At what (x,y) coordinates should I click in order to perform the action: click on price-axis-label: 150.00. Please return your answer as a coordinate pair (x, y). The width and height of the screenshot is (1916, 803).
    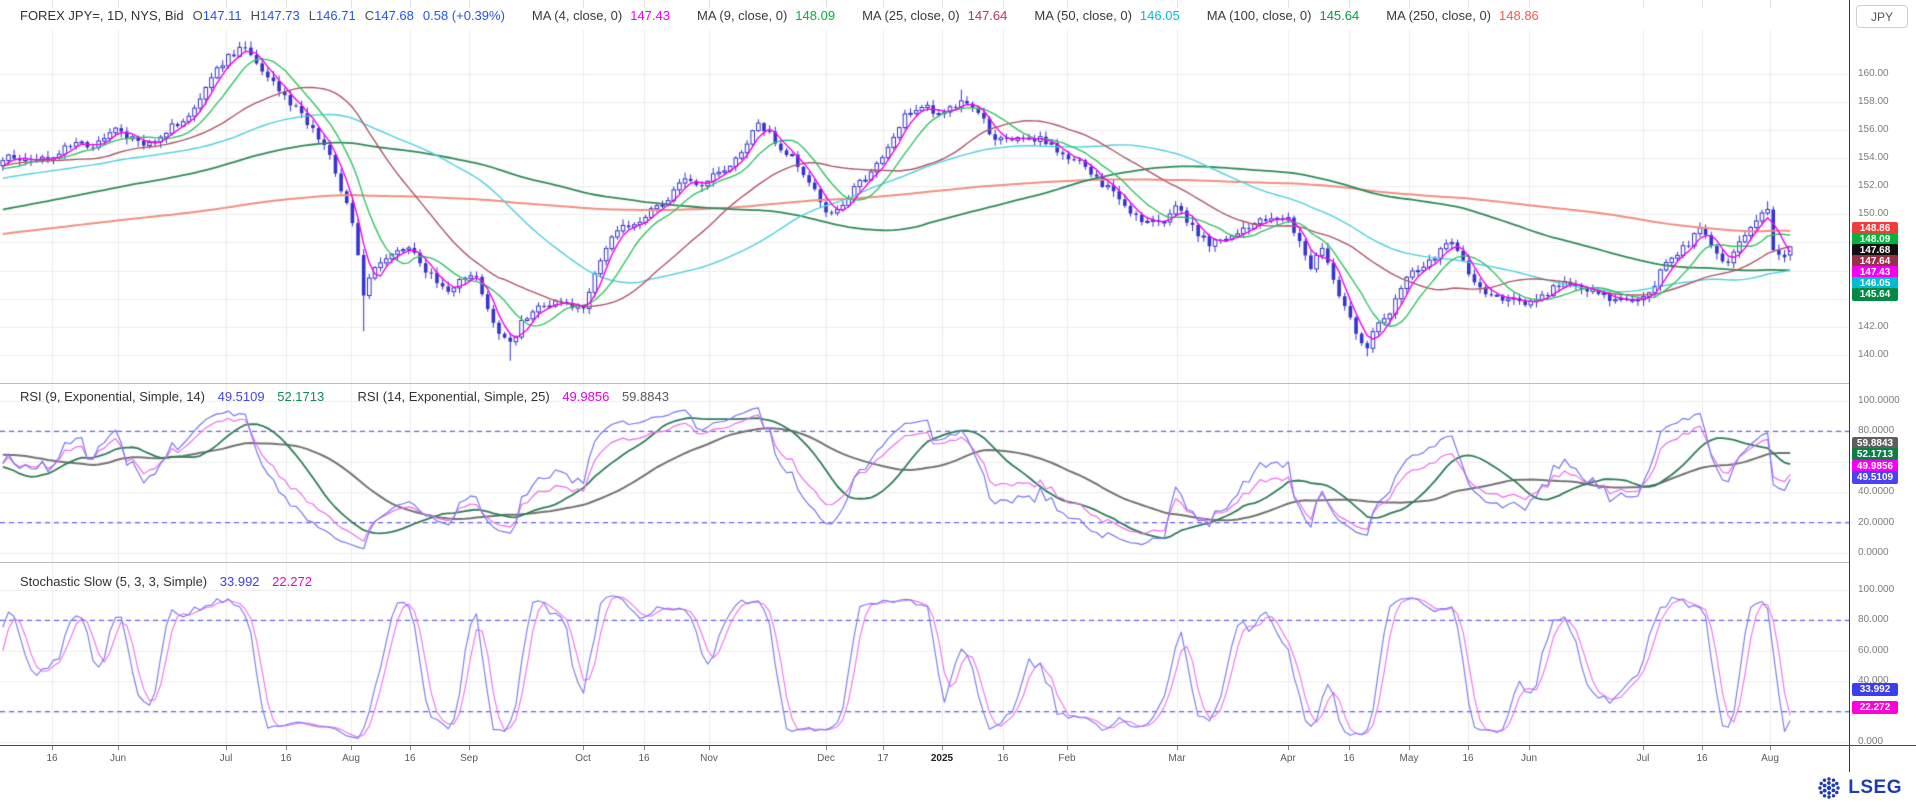
    Looking at the image, I should click on (1873, 213).